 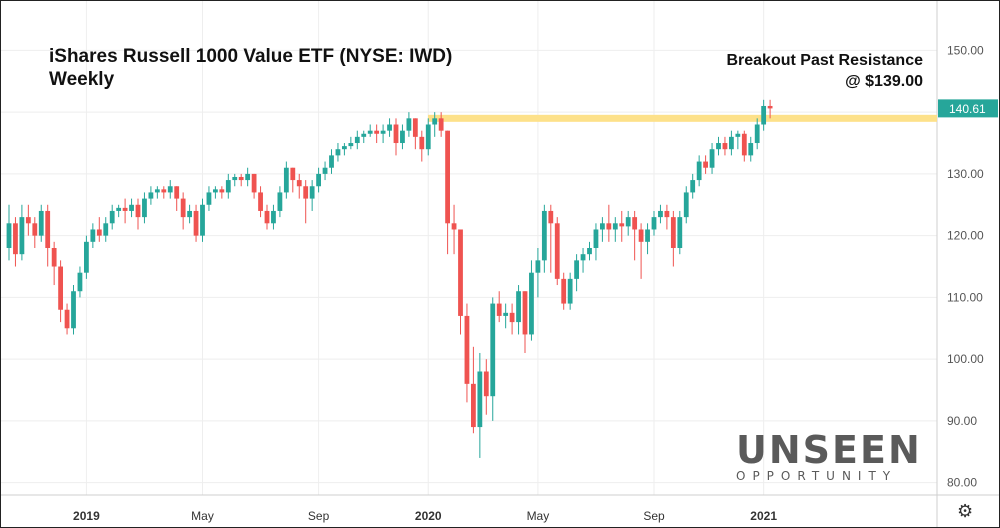 What do you see at coordinates (319, 516) in the screenshot?
I see `x-tick-label: Sep` at bounding box center [319, 516].